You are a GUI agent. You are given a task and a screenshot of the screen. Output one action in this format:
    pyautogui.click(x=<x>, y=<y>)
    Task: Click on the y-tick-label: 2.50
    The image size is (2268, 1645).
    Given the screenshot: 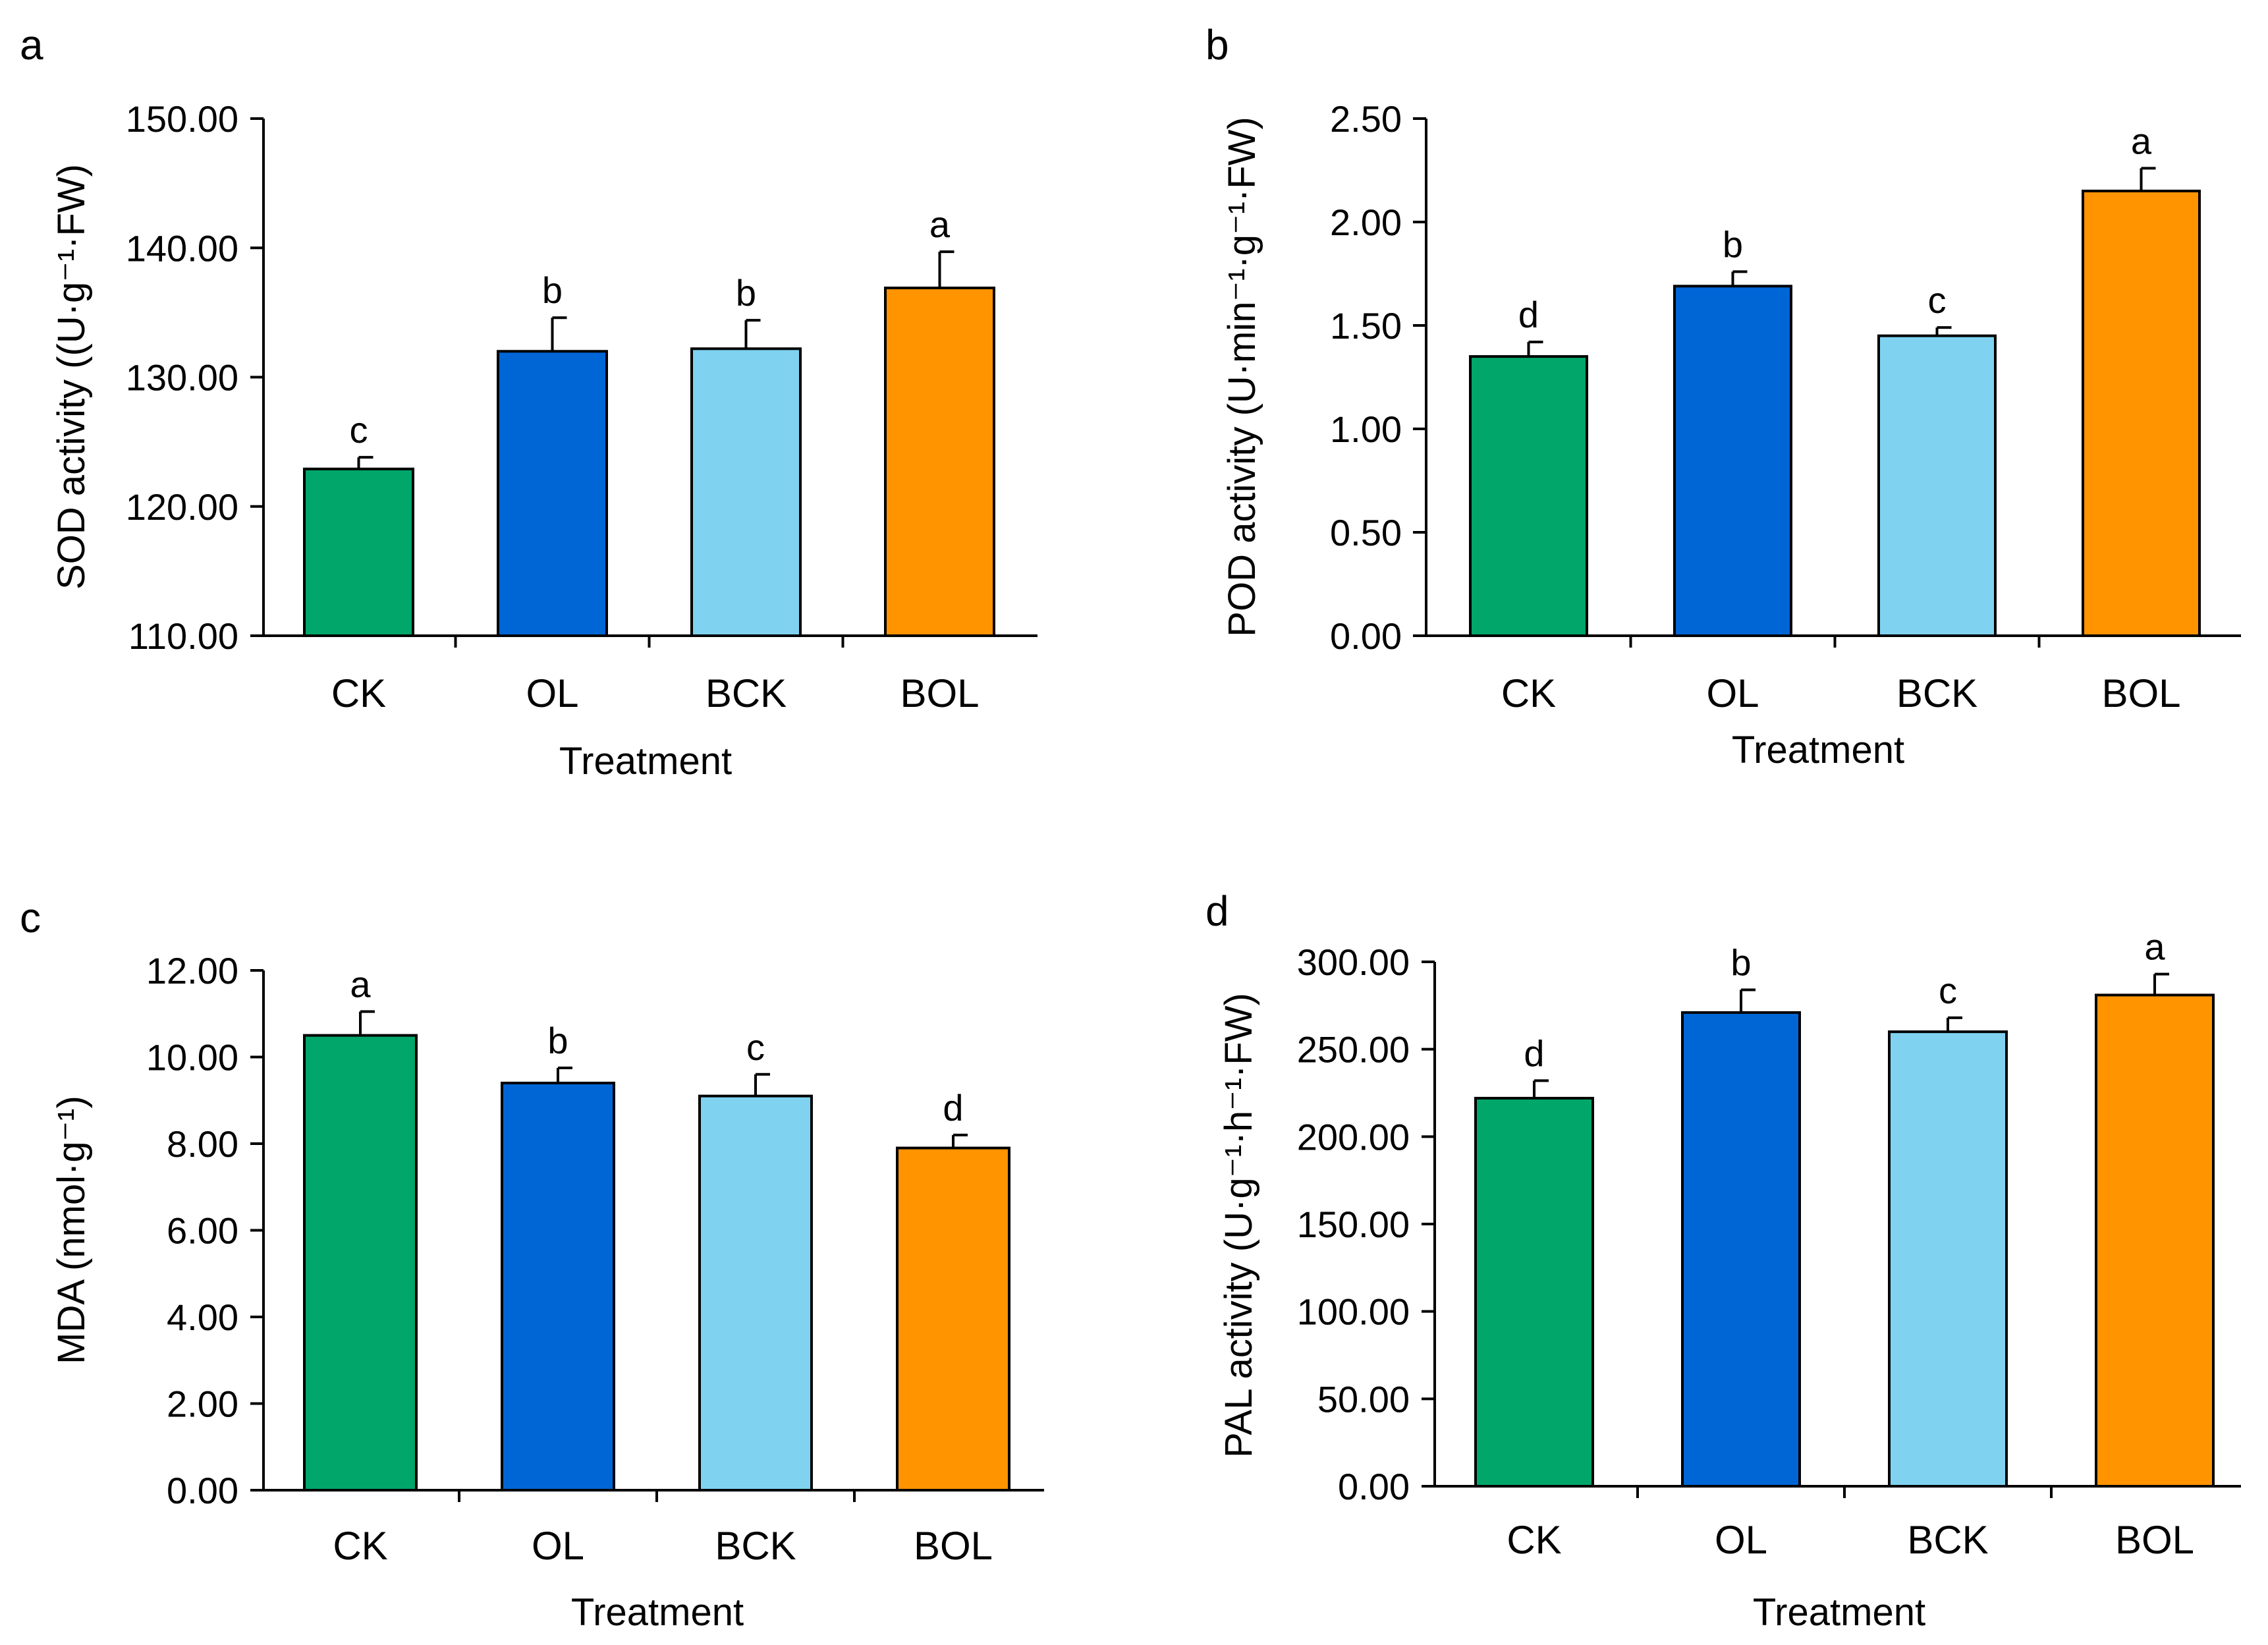 What is the action you would take?
    pyautogui.click(x=1366, y=119)
    